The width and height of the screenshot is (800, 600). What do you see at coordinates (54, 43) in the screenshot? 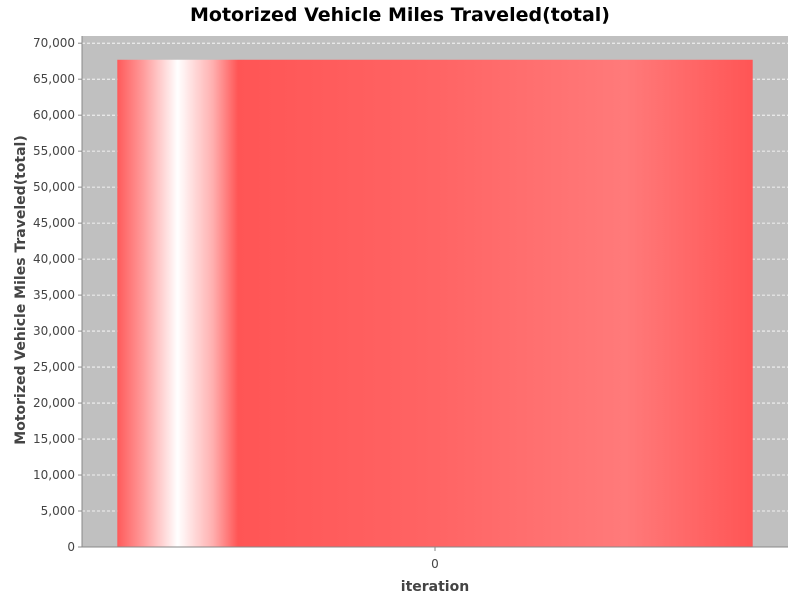
I see `y-tick-label: 70,000` at bounding box center [54, 43].